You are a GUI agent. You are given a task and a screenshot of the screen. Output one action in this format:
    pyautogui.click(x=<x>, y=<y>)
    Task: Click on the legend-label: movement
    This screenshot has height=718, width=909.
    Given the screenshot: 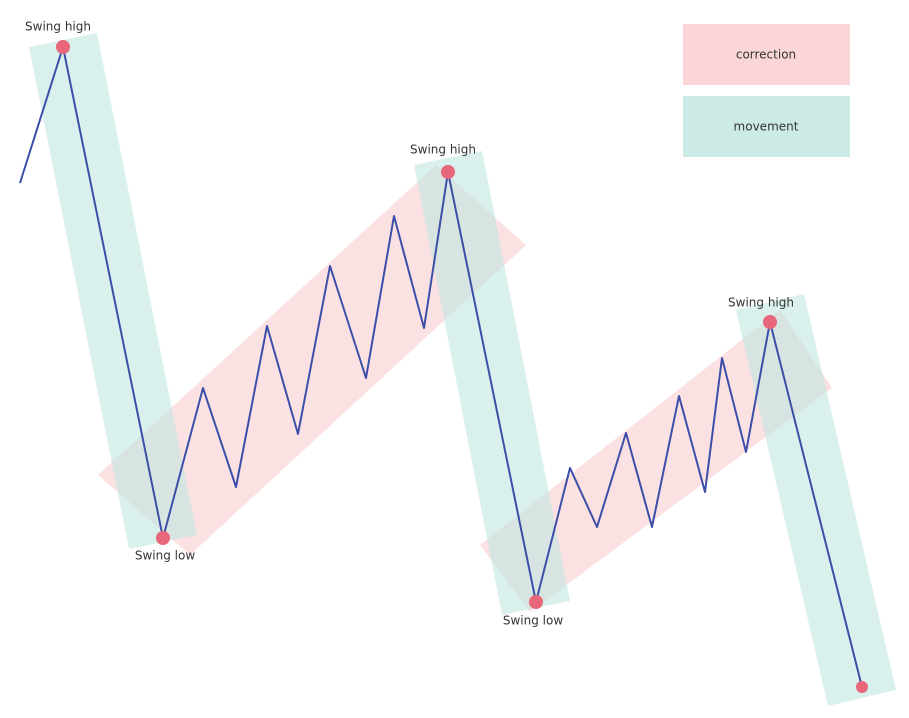 What is the action you would take?
    pyautogui.click(x=766, y=127)
    